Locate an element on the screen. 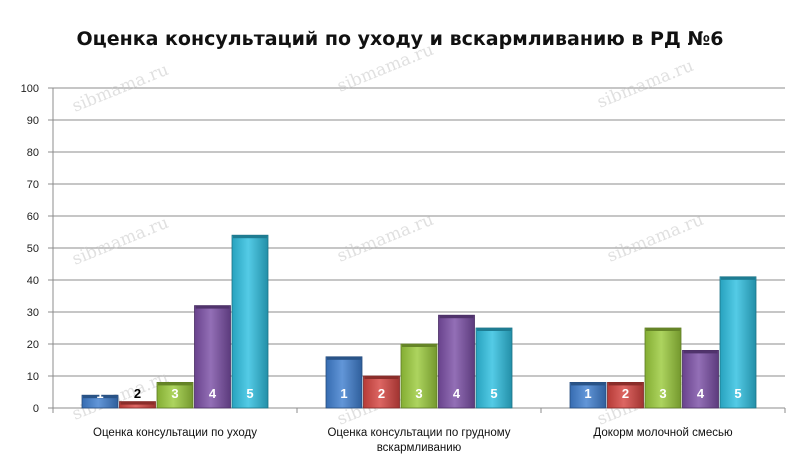 The height and width of the screenshot is (470, 800). y-tick-label: 20 is located at coordinates (33, 345).